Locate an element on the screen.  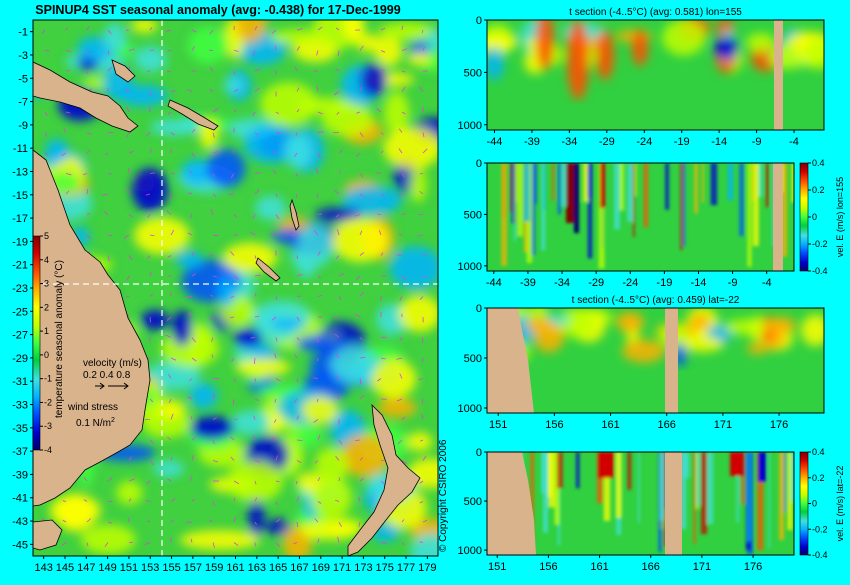
section-field is located at coordinates (656, 70).